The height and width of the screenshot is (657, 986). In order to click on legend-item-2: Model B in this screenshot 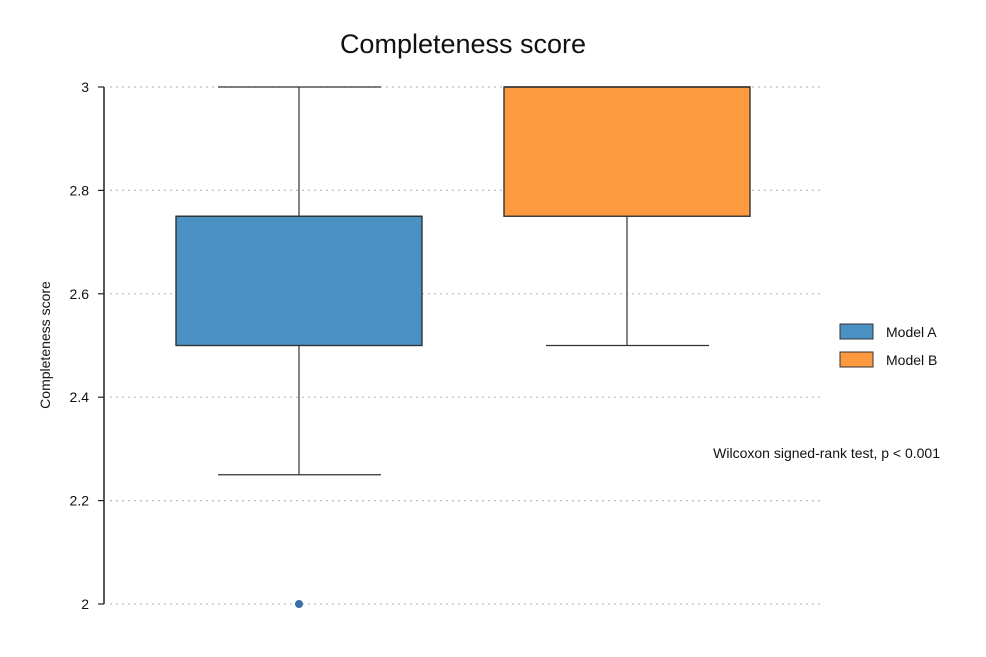, I will do `click(888, 359)`.